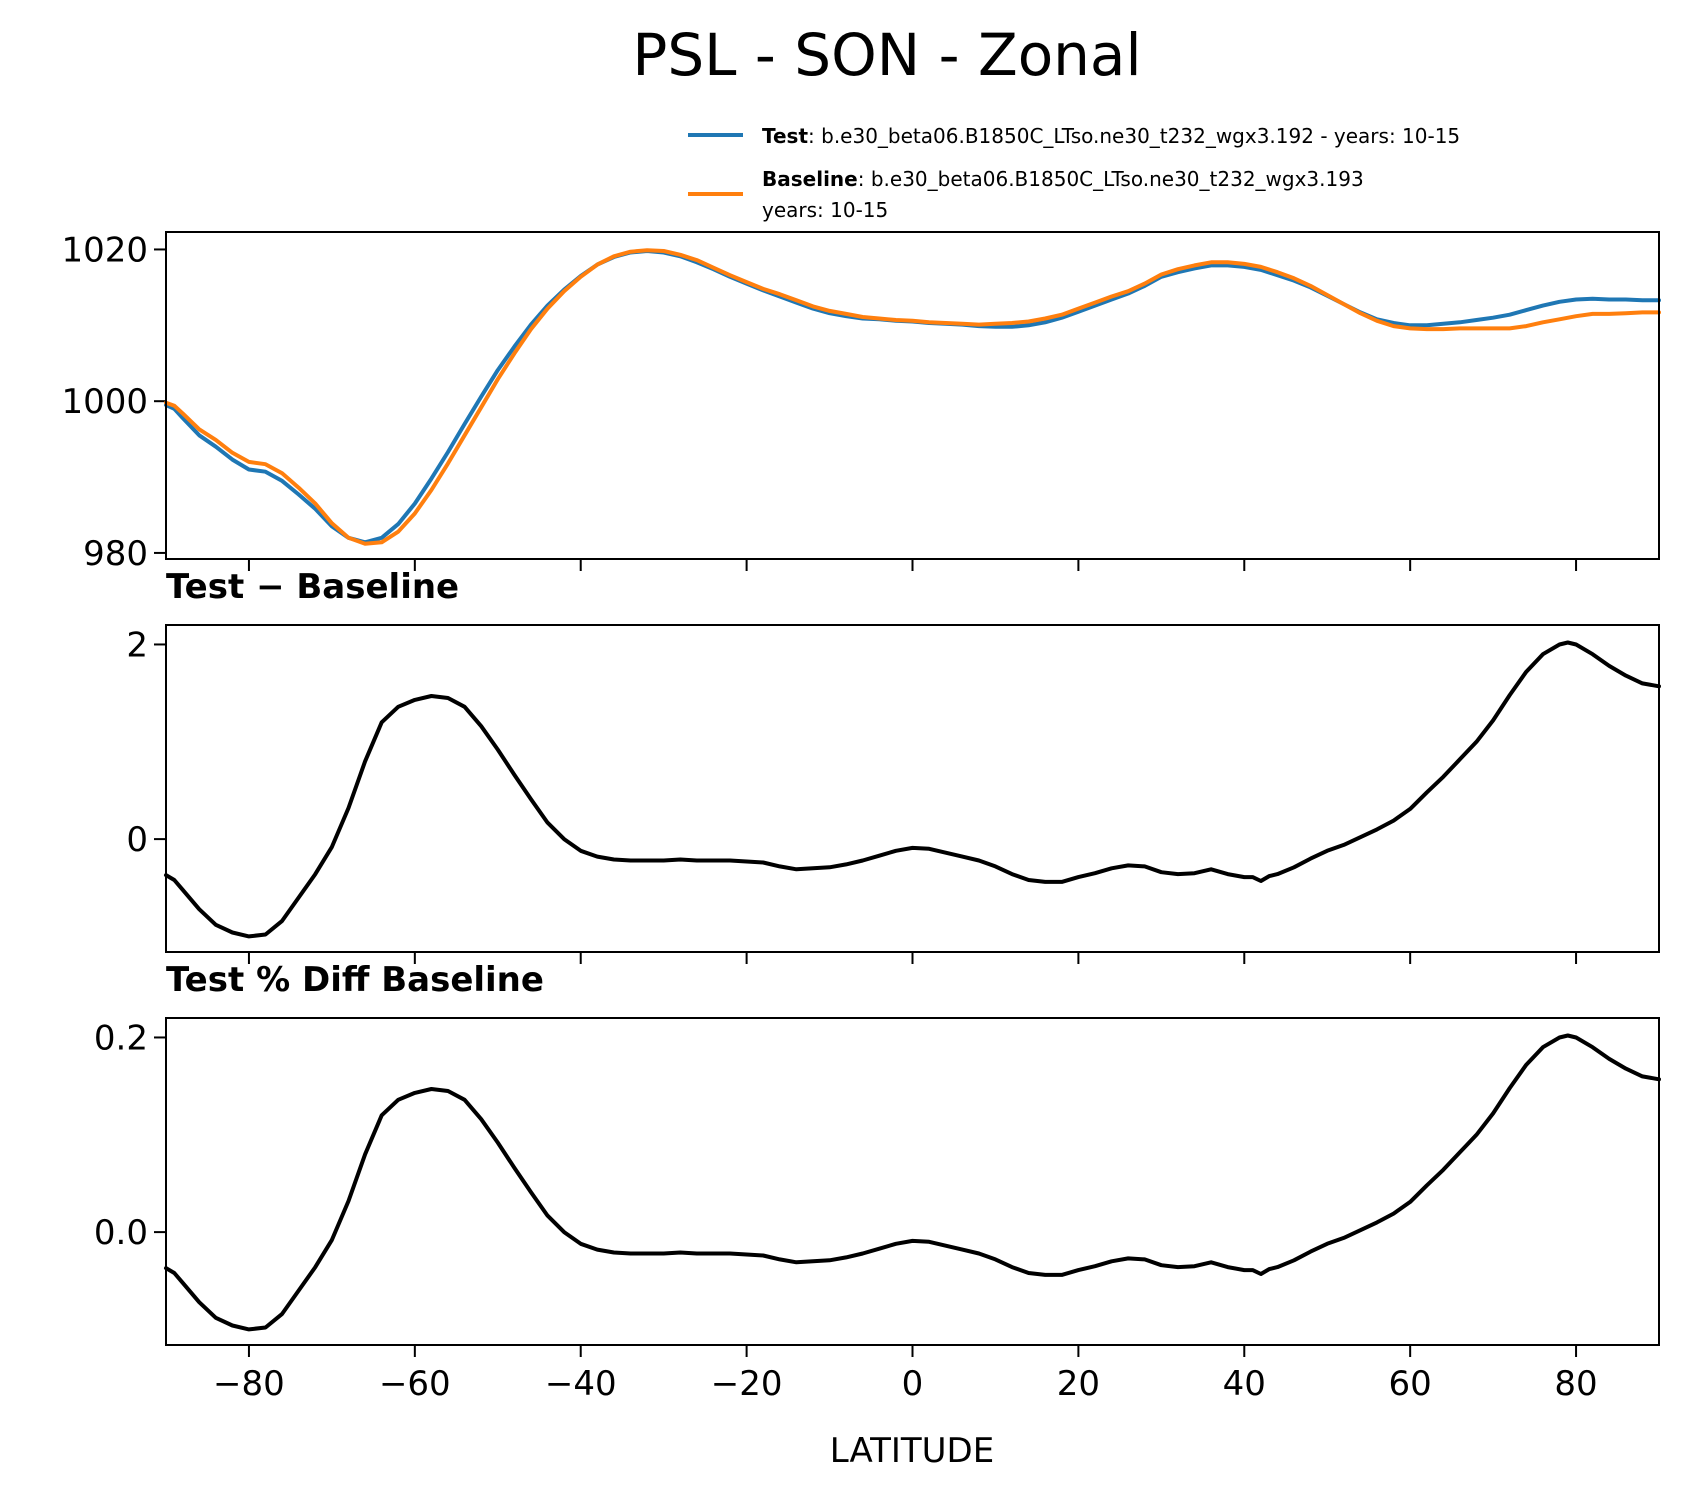  Describe the element at coordinates (912, 1451) in the screenshot. I see `x-axis-label: LATITUDE` at that location.